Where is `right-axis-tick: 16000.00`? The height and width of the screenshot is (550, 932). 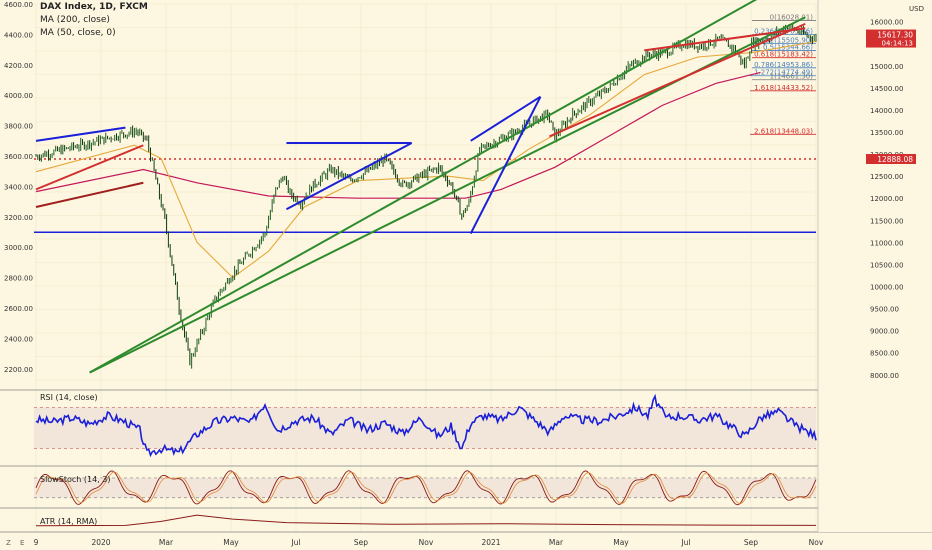 right-axis-tick: 16000.00 is located at coordinates (886, 23).